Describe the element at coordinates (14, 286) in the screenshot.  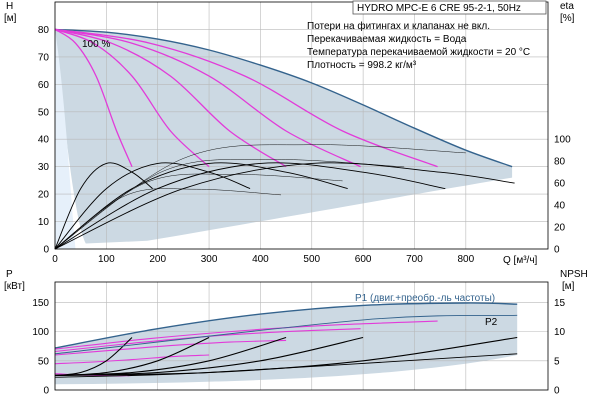
I see `power-axis-label-unit: [кВт]` at that location.